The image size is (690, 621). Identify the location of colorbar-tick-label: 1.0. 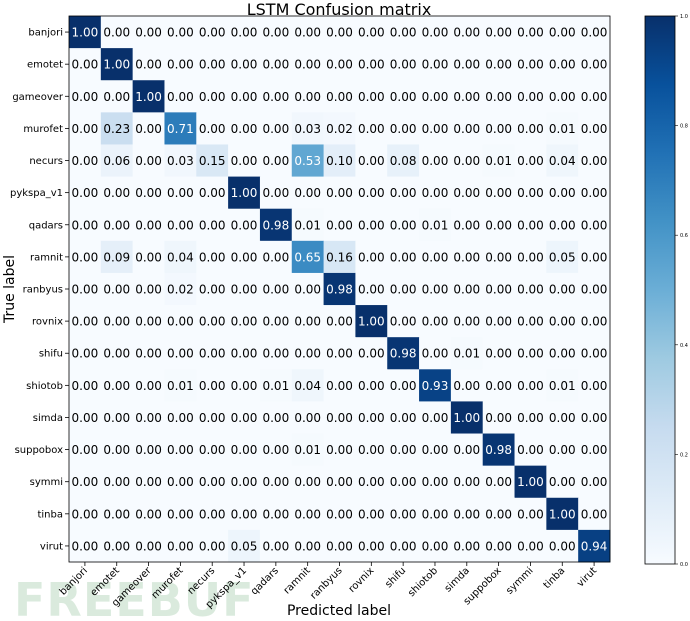
(684, 17).